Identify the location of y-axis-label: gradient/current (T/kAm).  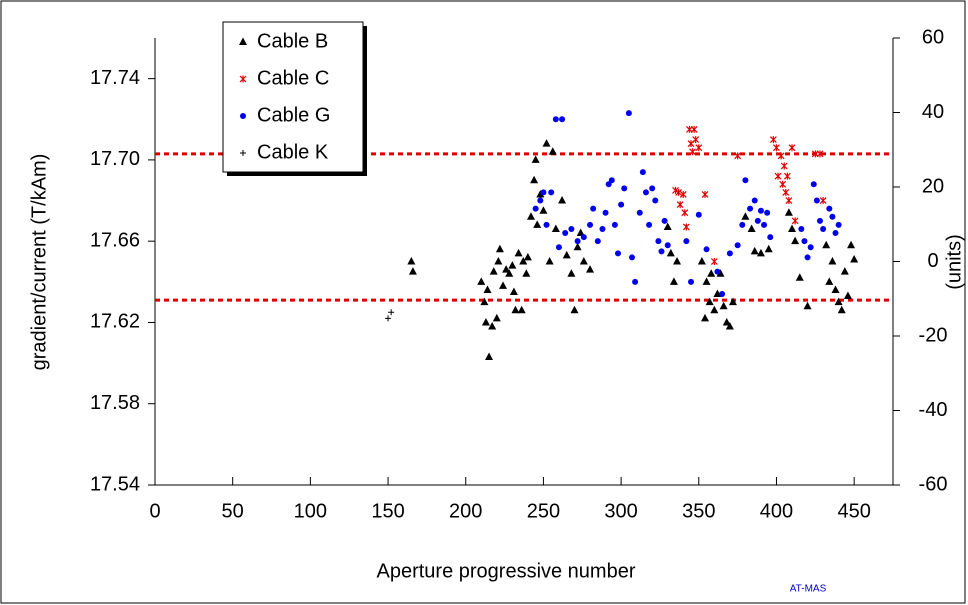
(39, 262).